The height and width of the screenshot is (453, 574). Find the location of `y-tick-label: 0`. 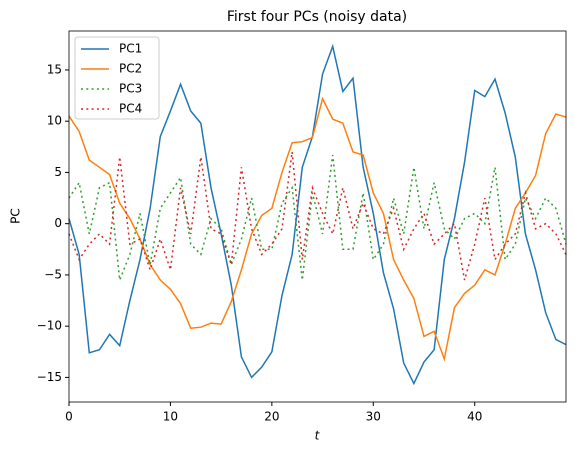

y-tick-label: 0 is located at coordinates (58, 223).